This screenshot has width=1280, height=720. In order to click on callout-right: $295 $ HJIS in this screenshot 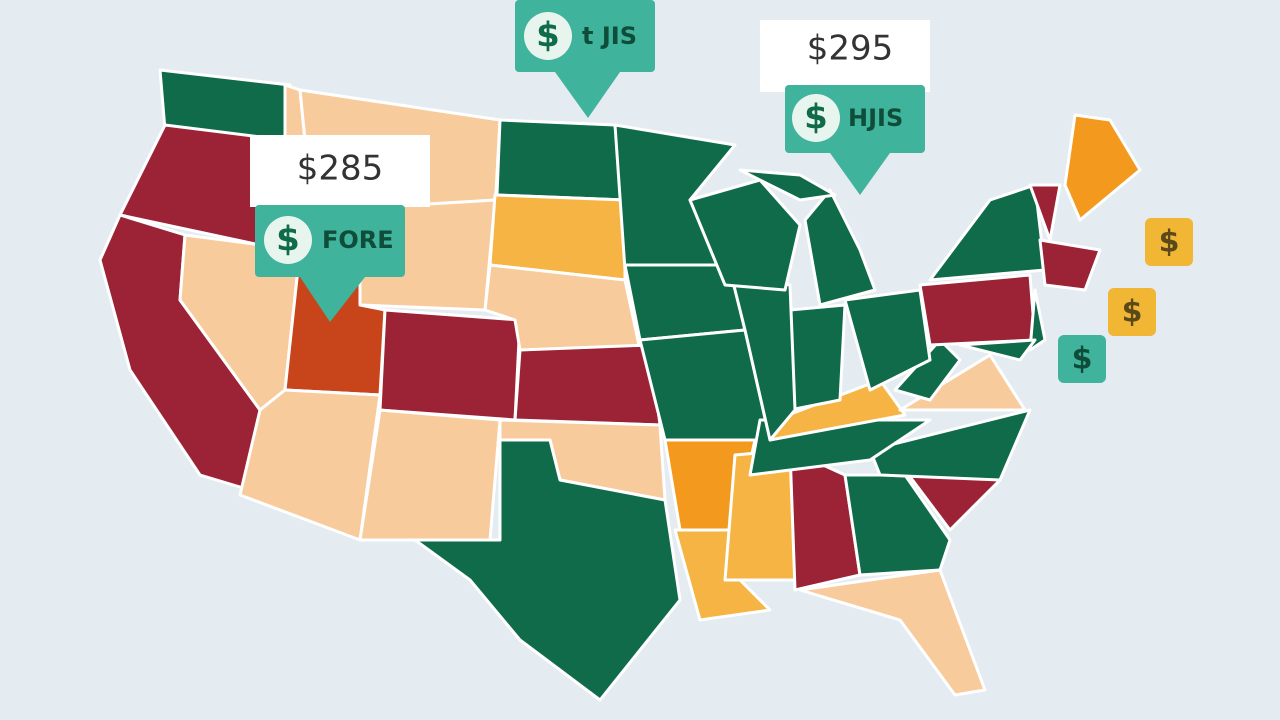, I will do `click(845, 107)`.